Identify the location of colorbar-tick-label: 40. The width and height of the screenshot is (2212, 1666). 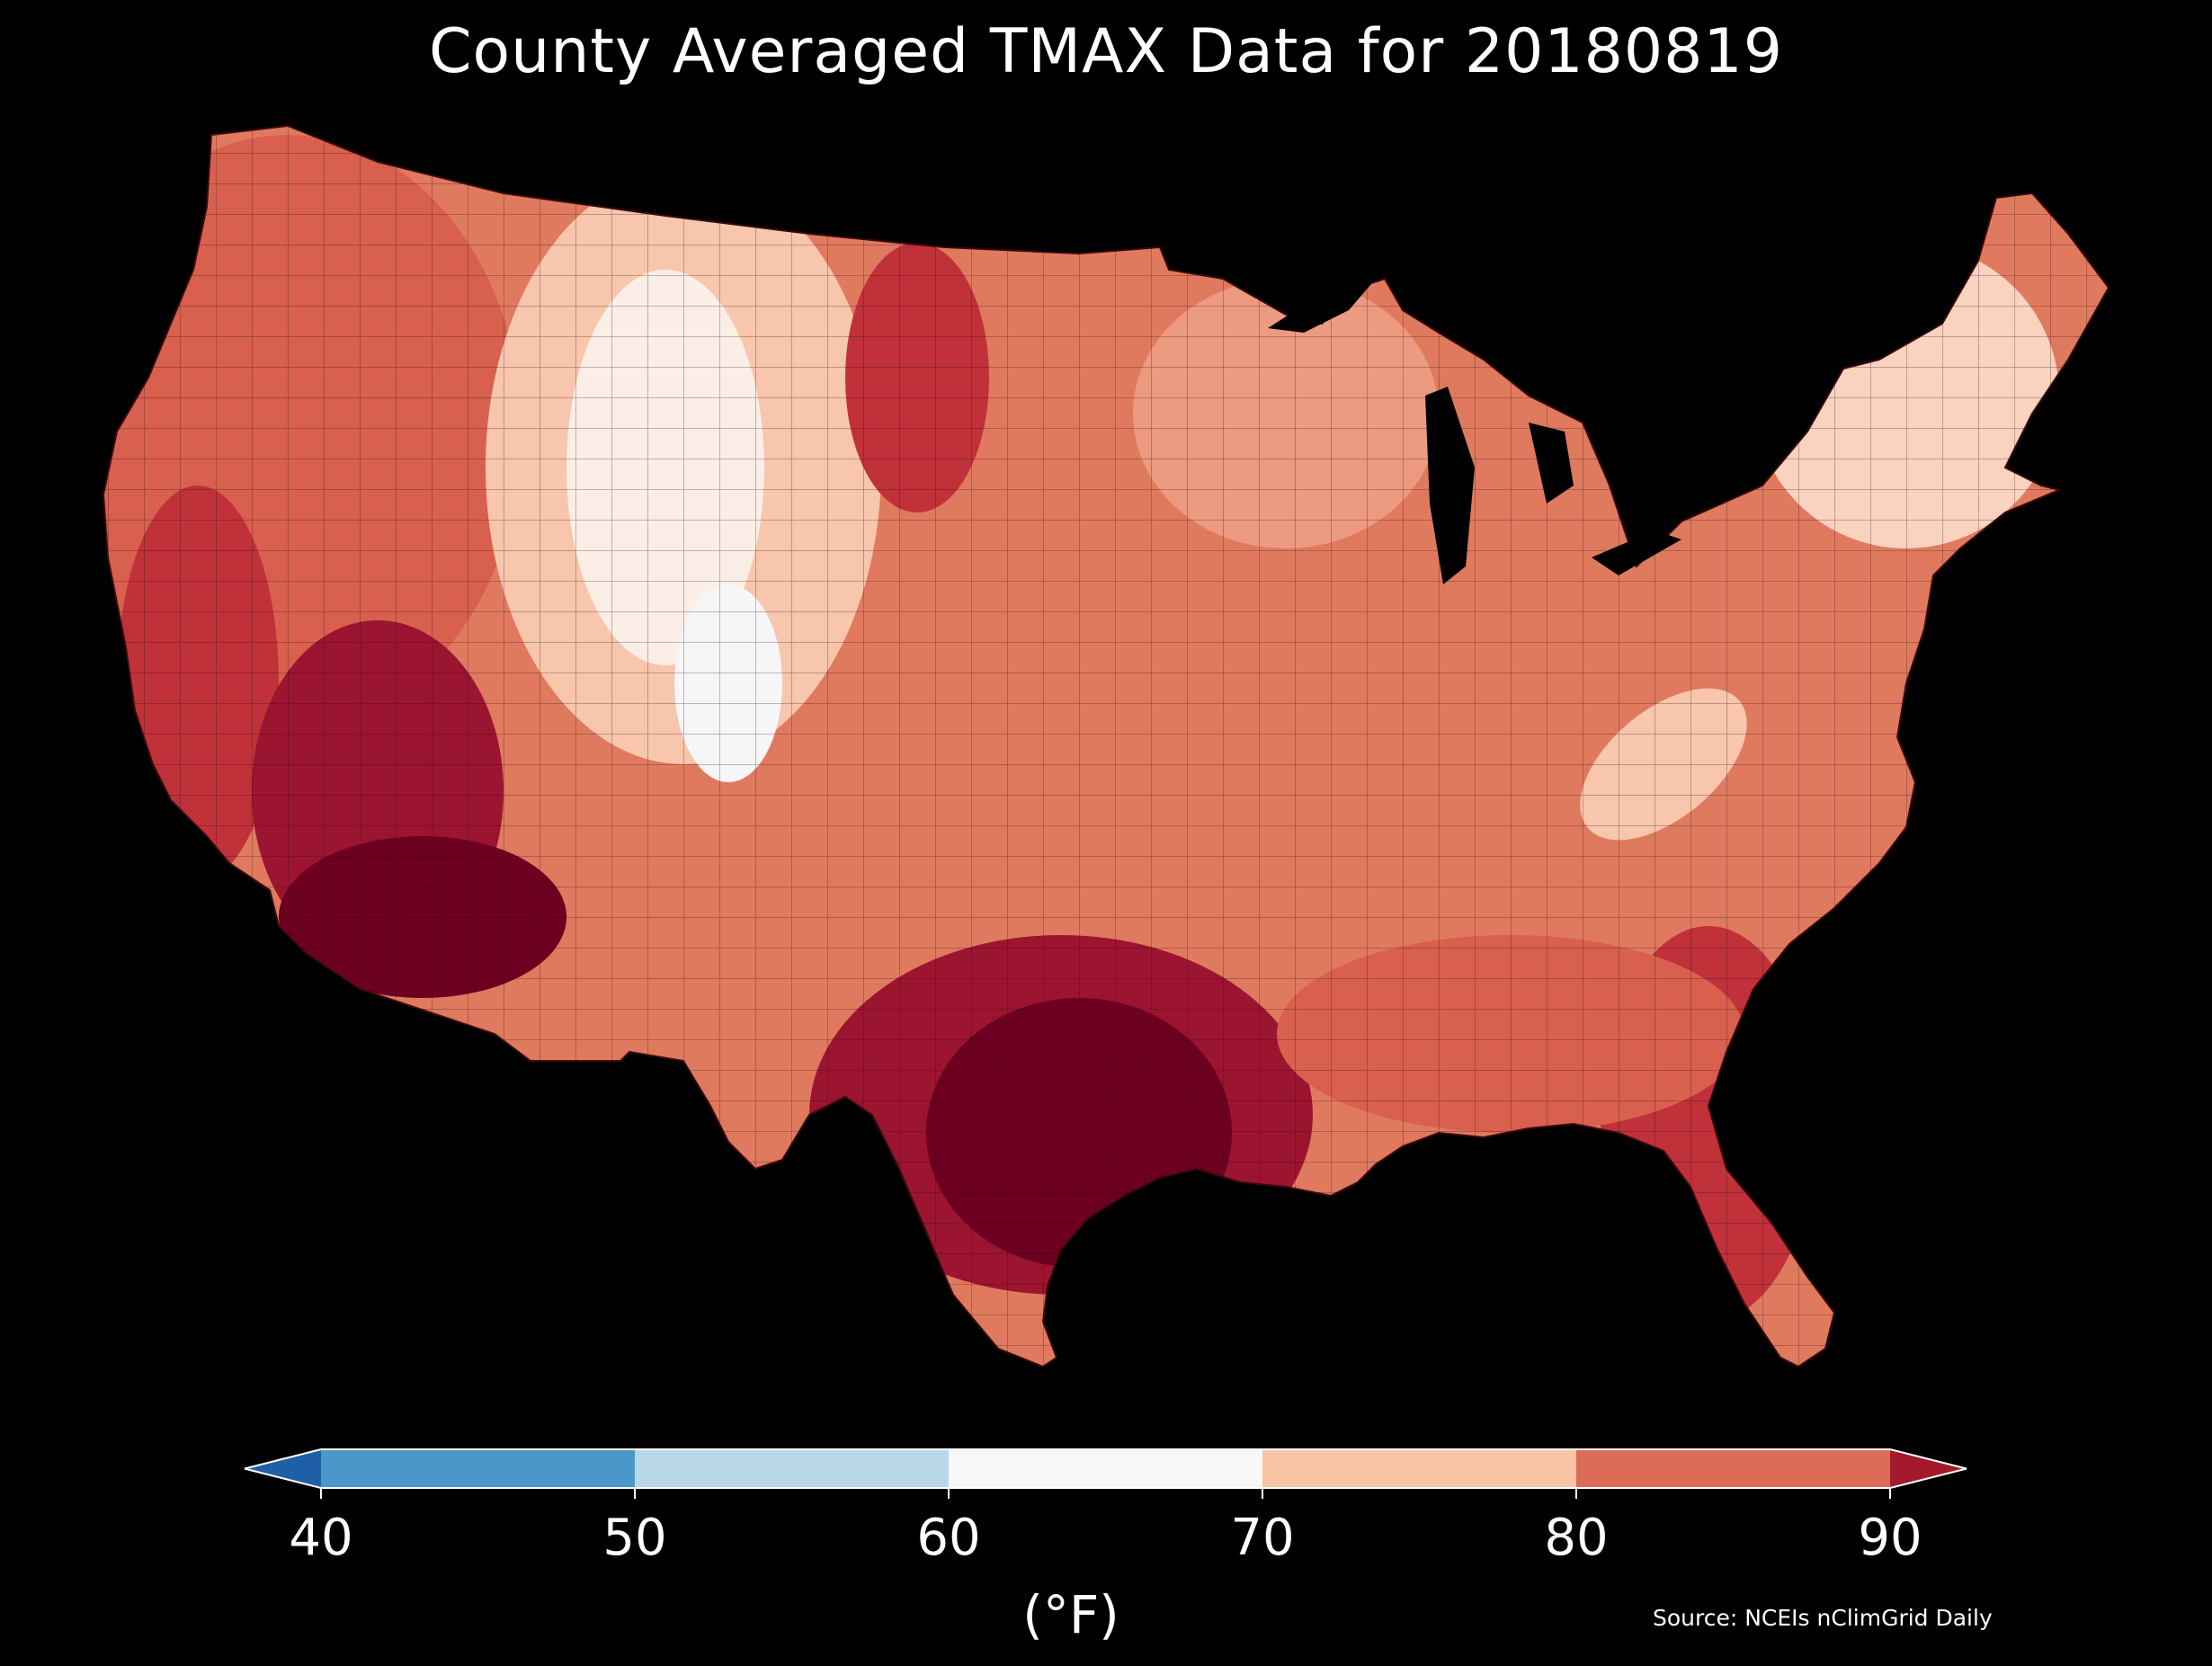
(321, 1538).